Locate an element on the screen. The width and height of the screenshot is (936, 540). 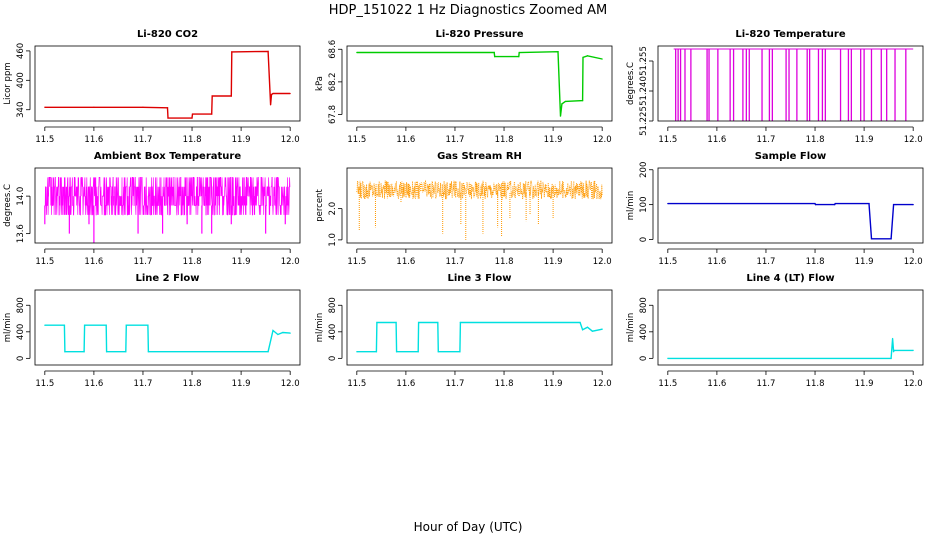
y-tick-label: 200 is located at coordinates (644, 170).